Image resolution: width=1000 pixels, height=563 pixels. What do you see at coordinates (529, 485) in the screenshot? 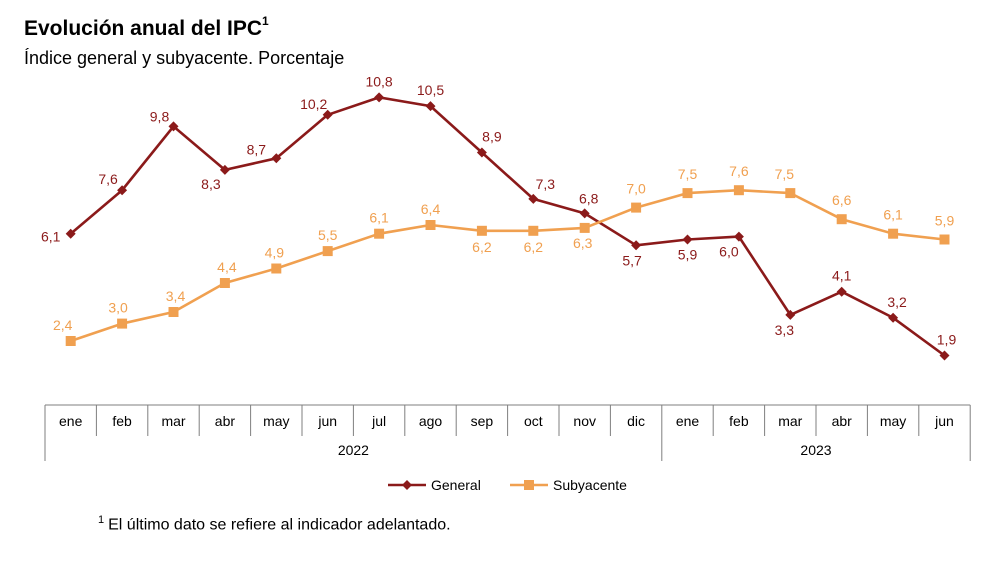
I see `legend-marker-subyacente` at bounding box center [529, 485].